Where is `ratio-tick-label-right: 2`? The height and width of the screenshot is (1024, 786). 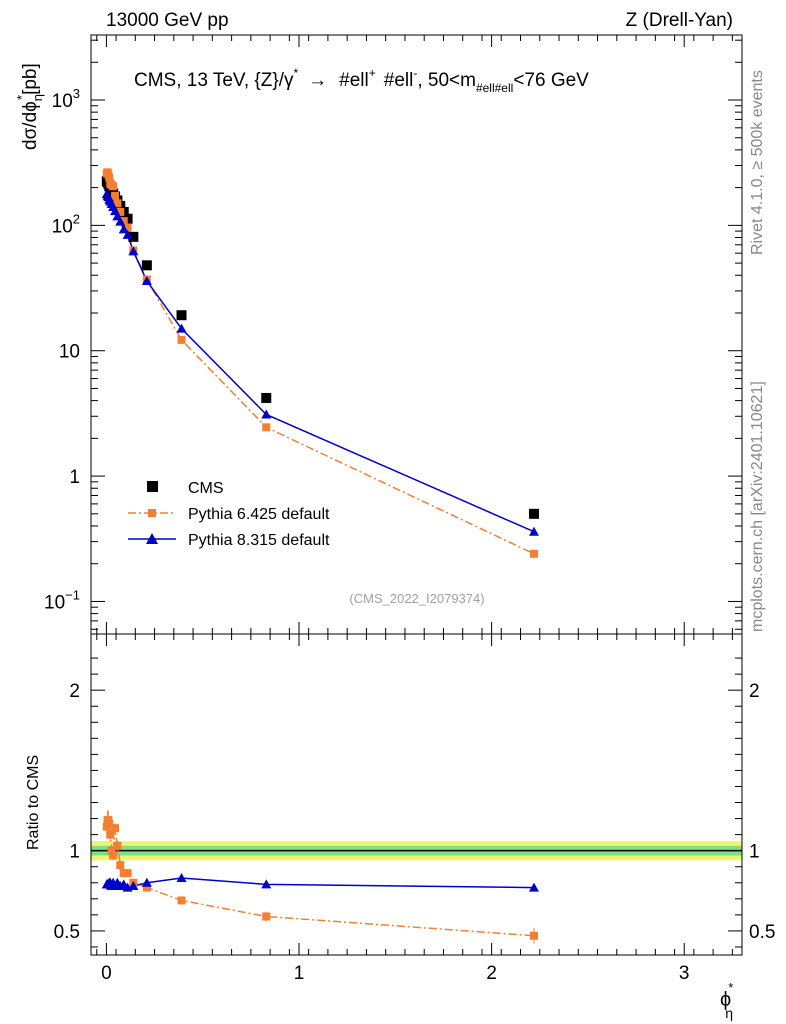 ratio-tick-label-right: 2 is located at coordinates (754, 691).